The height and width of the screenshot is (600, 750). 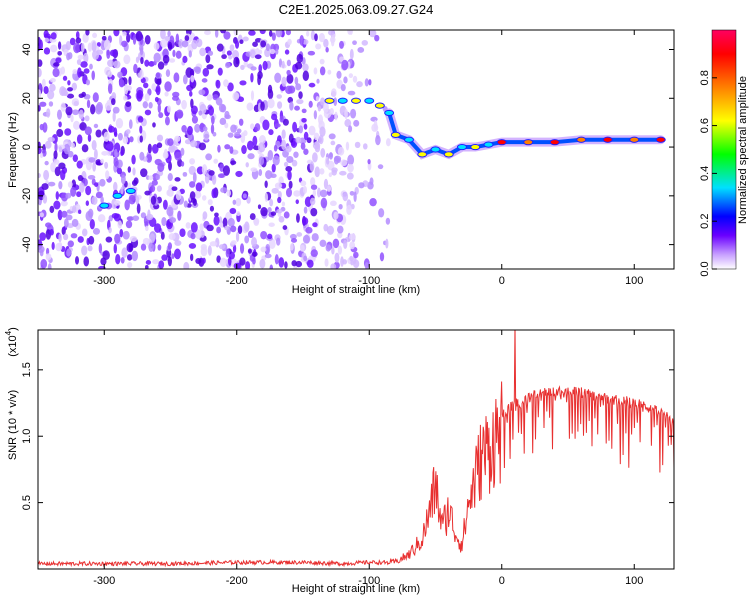 I want to click on y-tick-label: 1.0, so click(x=27, y=436).